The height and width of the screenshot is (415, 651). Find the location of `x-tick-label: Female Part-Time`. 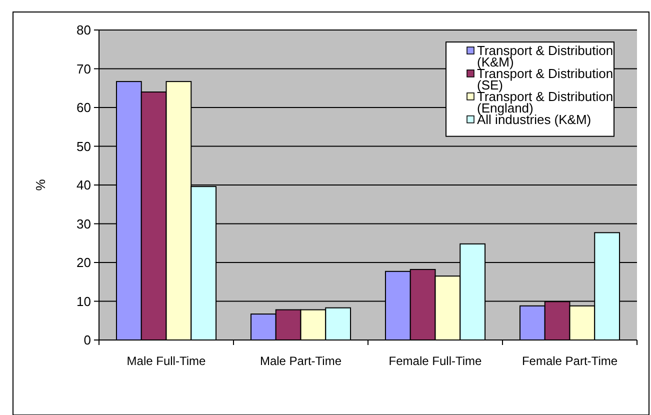

x-tick-label: Female Part-Time is located at coordinates (570, 361).